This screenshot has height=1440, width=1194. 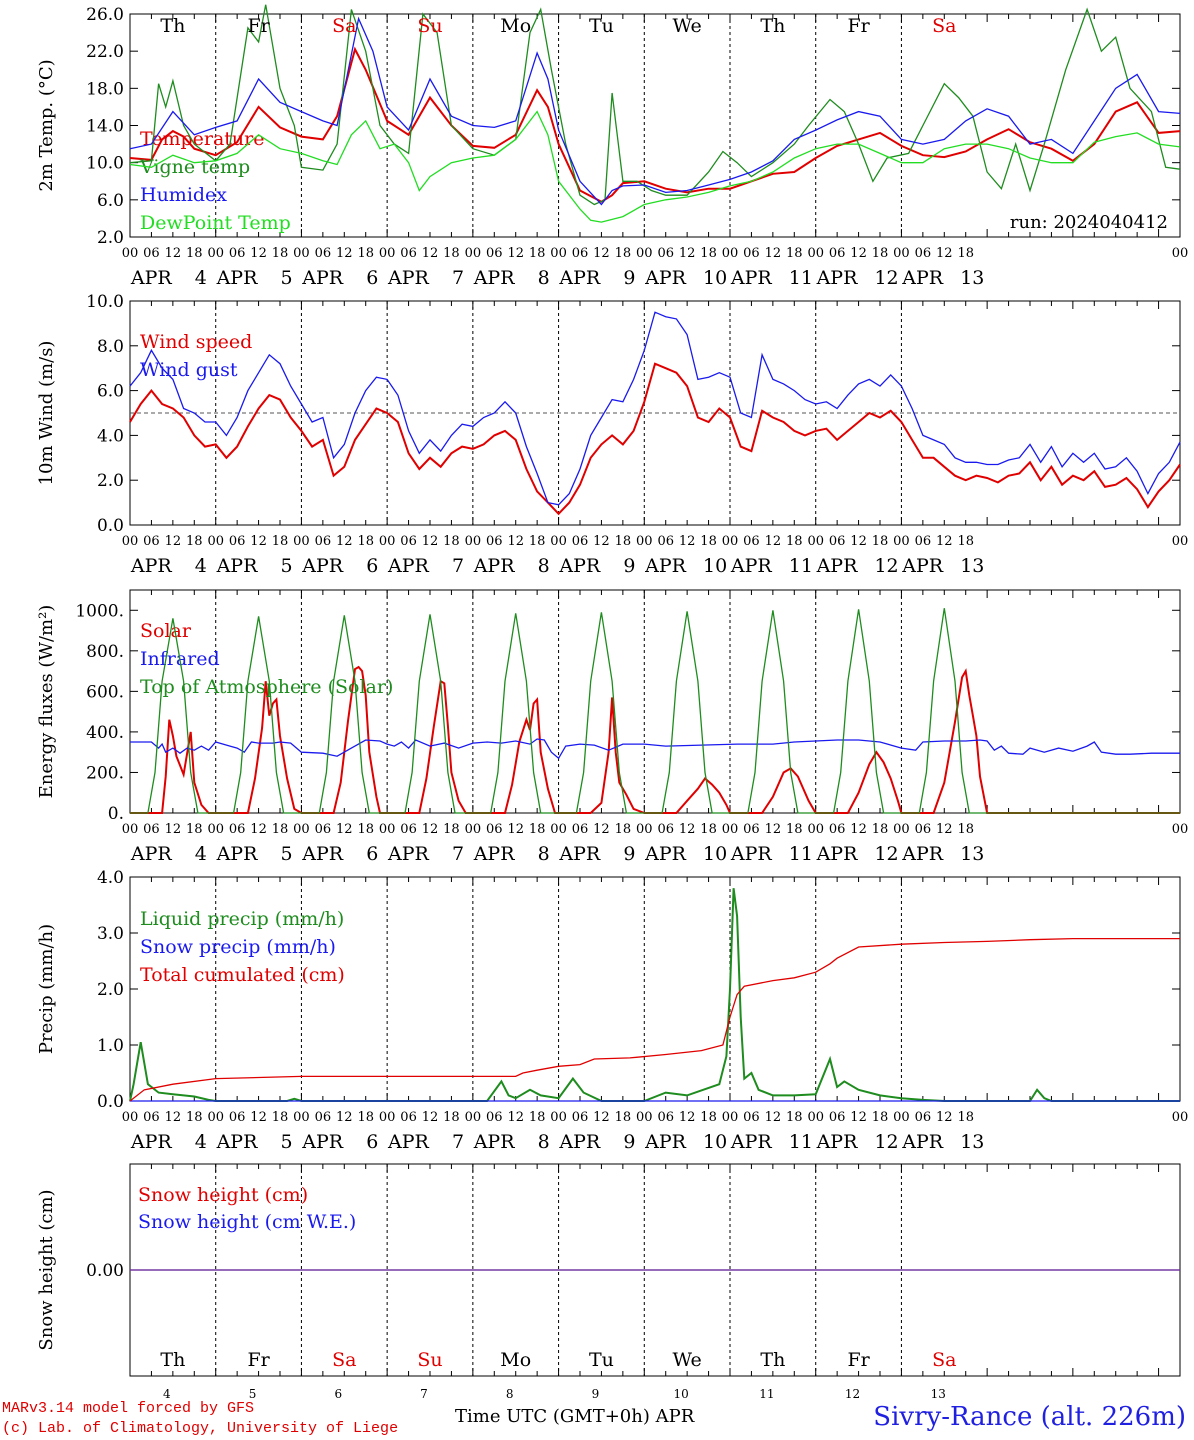 I want to click on series-line-wind-gust, so click(x=655, y=408).